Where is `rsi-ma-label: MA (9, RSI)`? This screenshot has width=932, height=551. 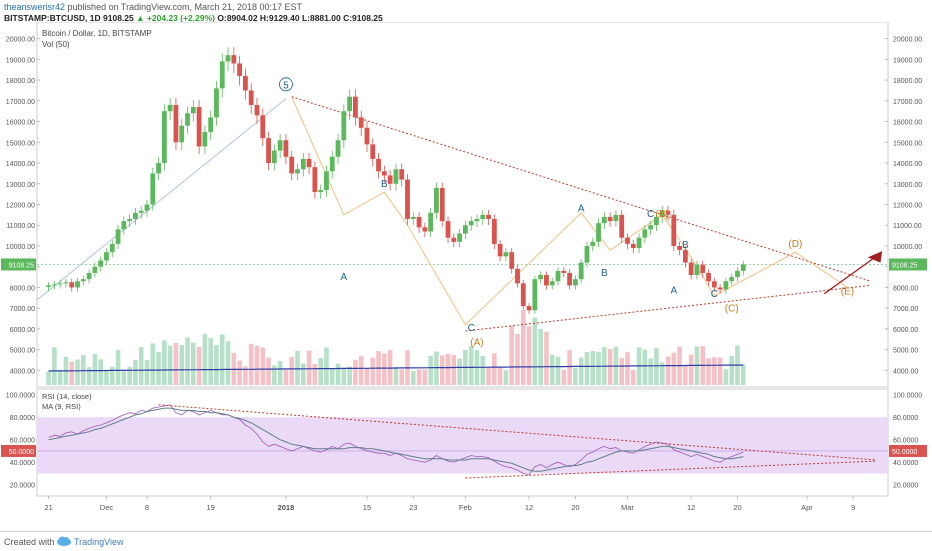
rsi-ma-label: MA (9, RSI) is located at coordinates (61, 406).